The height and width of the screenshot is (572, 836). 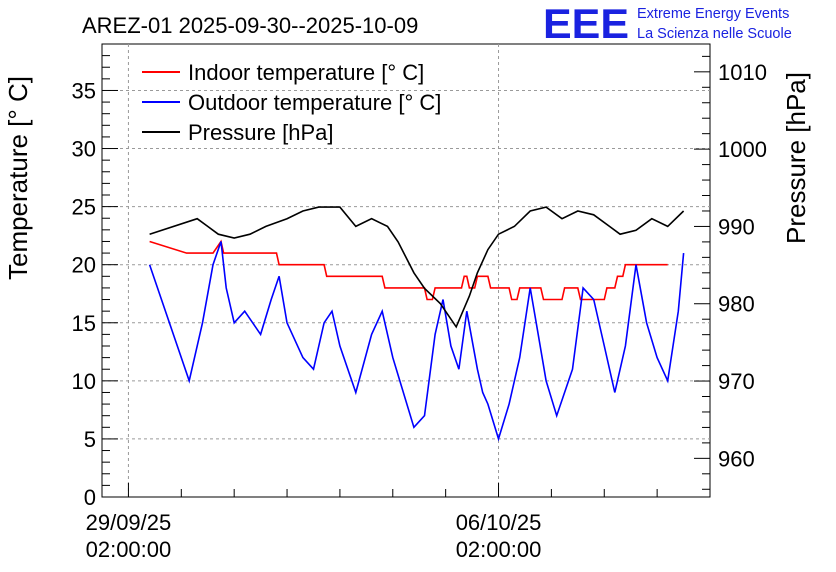 What do you see at coordinates (84, 149) in the screenshot?
I see `y-left-tick-label: 30` at bounding box center [84, 149].